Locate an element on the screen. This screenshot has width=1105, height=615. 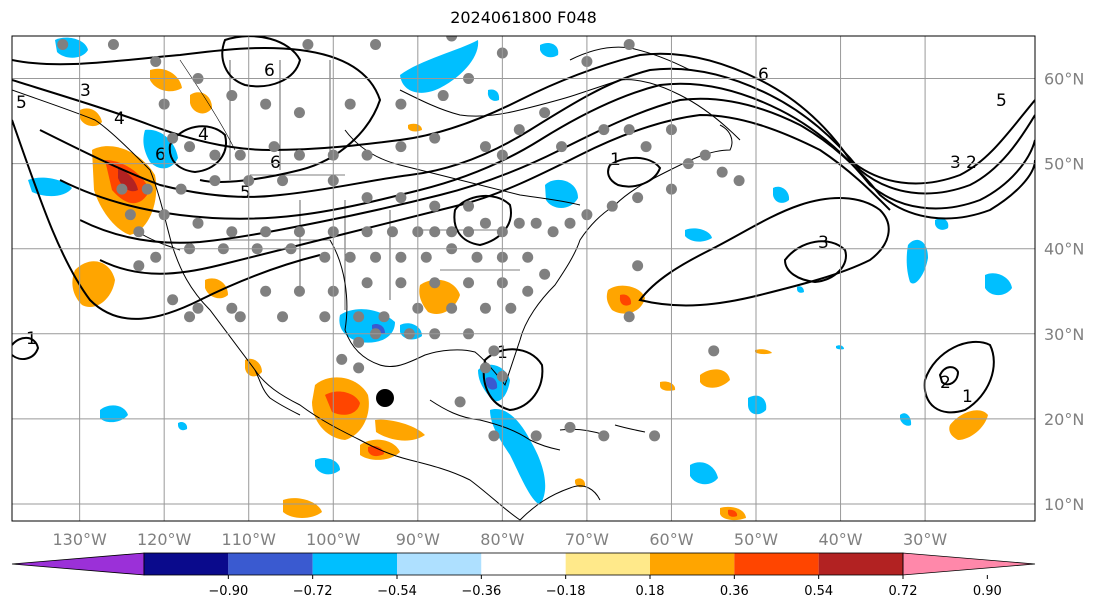
latitude-label: 20°N is located at coordinates (1064, 419).